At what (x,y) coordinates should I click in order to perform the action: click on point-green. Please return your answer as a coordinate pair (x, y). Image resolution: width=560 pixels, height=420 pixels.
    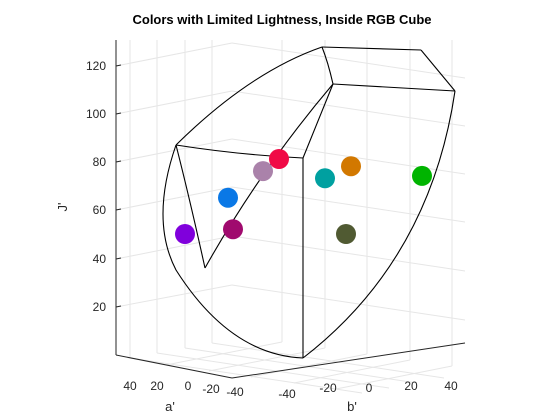
    Looking at the image, I should click on (422, 175).